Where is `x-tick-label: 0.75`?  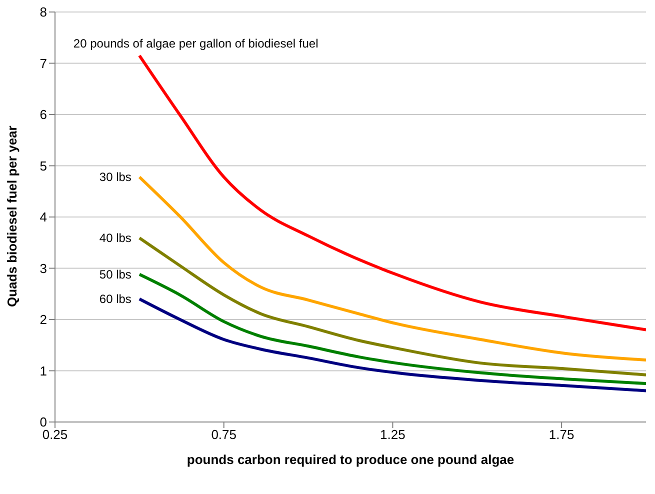
x-tick-label: 0.75 is located at coordinates (224, 434).